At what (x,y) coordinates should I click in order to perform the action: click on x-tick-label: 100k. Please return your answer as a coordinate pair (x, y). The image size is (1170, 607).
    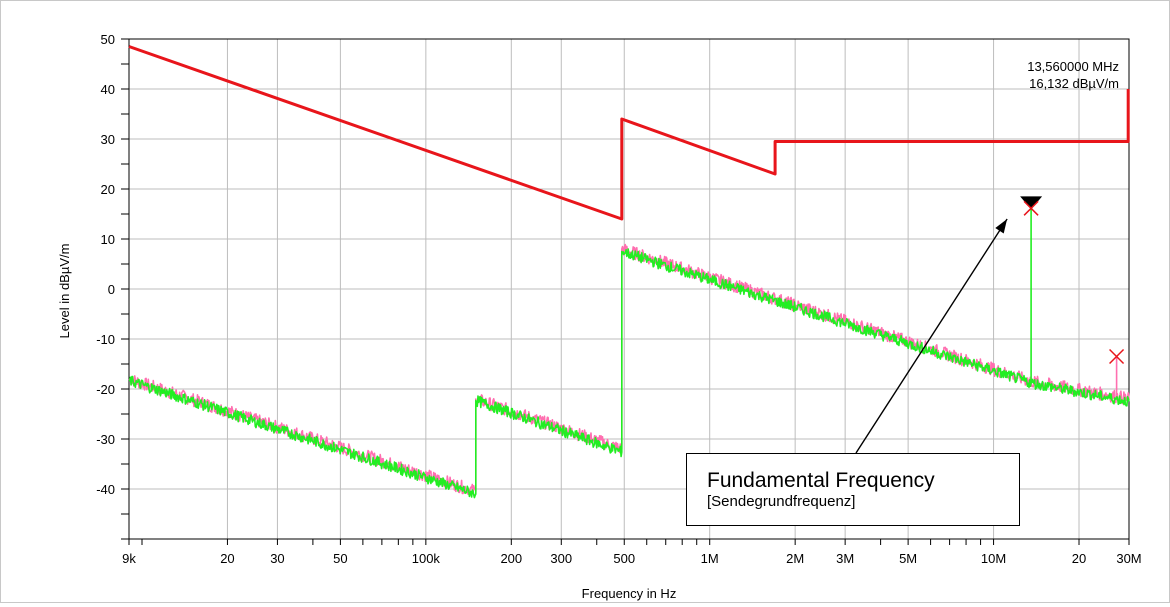
    Looking at the image, I should click on (426, 558).